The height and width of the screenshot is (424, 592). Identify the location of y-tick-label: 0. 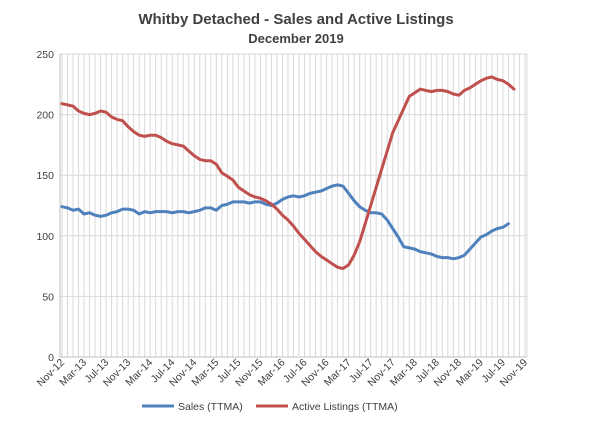
(51, 358).